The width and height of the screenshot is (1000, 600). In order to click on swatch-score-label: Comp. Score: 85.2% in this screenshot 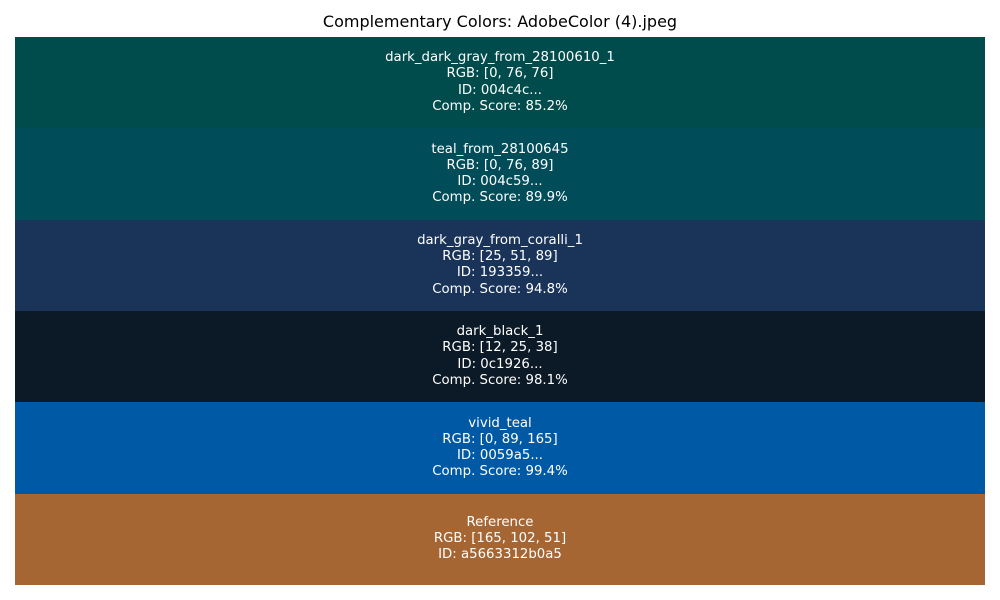, I will do `click(500, 106)`.